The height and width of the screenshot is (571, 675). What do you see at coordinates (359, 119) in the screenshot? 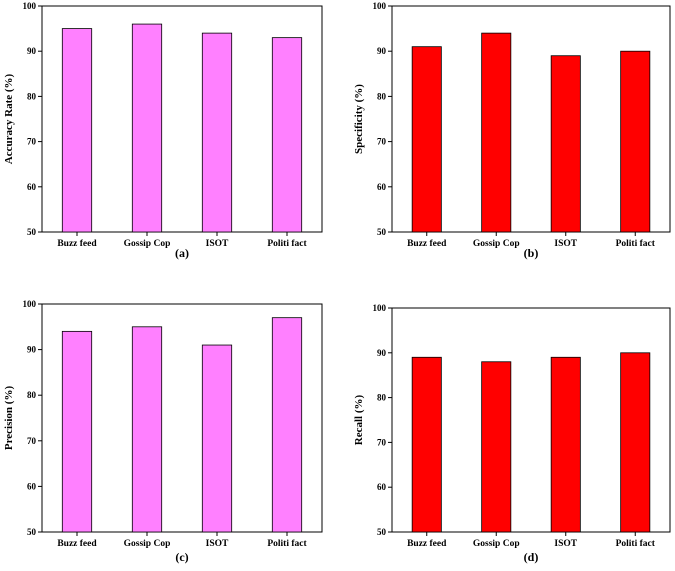
I see `y-axis-title: Specificity (%)` at bounding box center [359, 119].